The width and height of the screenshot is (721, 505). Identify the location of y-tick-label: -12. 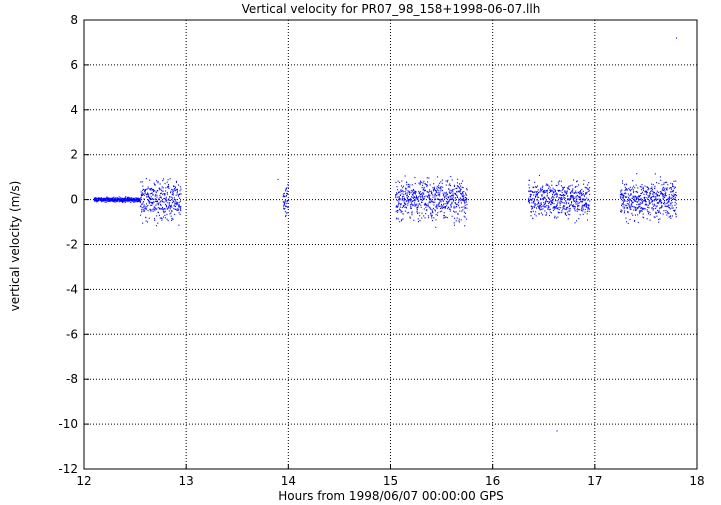
(68, 469).